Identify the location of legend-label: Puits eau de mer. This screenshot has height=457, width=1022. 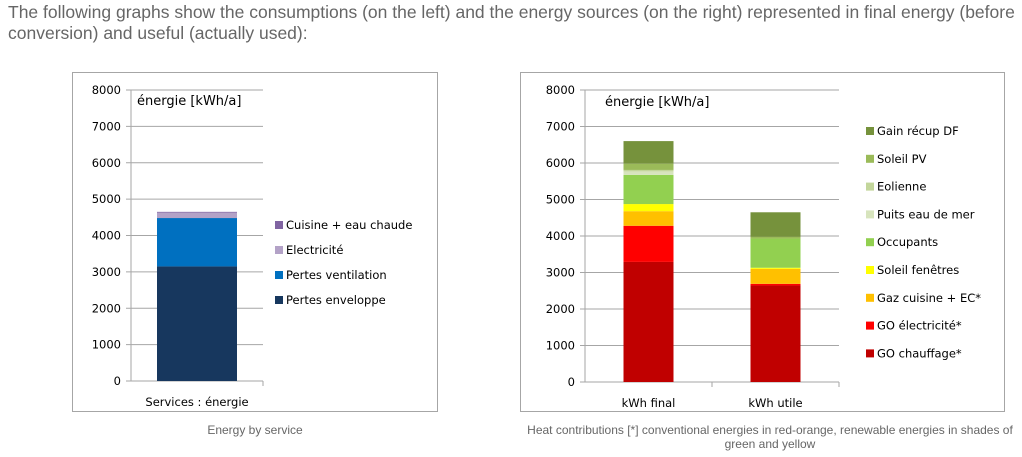
(926, 214).